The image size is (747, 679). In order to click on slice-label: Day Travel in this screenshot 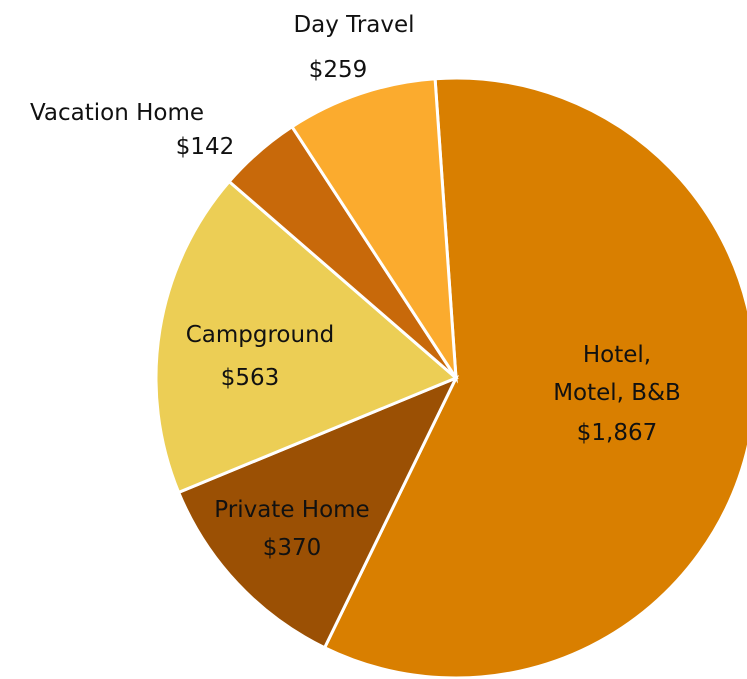, I will do `click(354, 25)`.